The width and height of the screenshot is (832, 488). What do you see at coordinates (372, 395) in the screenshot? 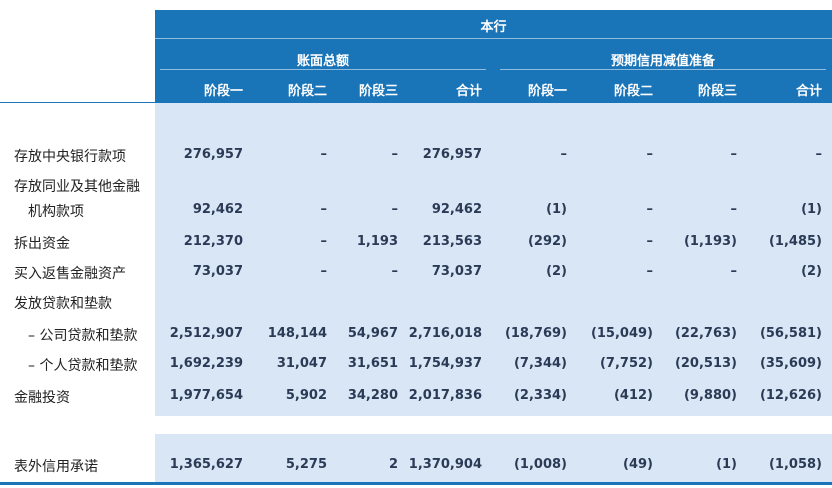
I see `cell-value: 34,280` at bounding box center [372, 395].